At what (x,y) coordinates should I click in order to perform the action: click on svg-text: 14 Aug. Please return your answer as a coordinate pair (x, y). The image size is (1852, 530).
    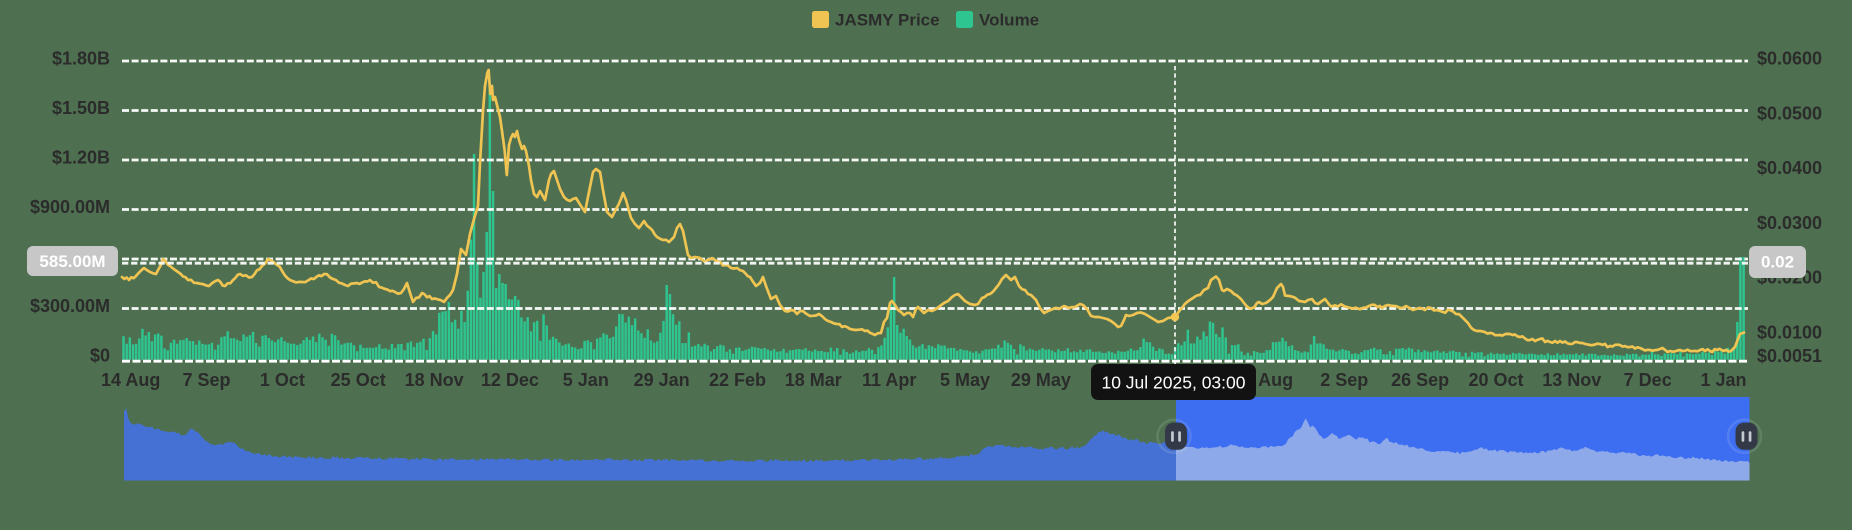
    Looking at the image, I should click on (130, 380).